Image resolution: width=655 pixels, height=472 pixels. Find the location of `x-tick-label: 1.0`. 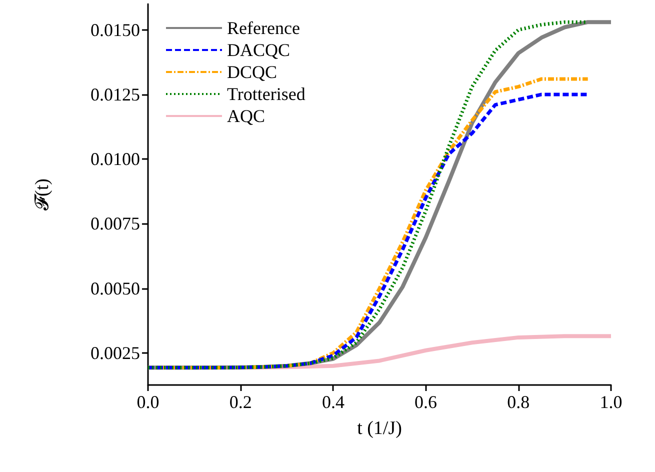

x-tick-label: 1.0 is located at coordinates (611, 402).